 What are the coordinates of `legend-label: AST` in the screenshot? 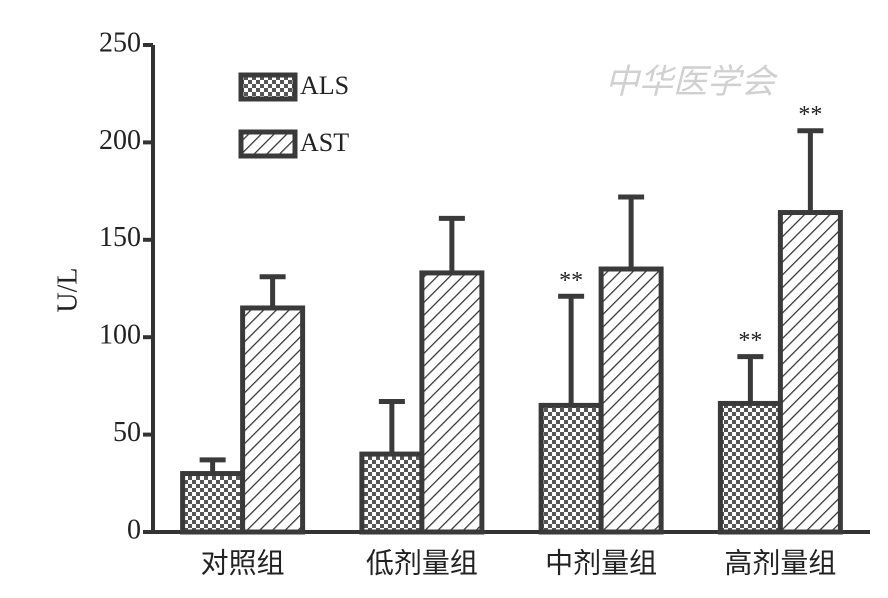 It's located at (324, 142).